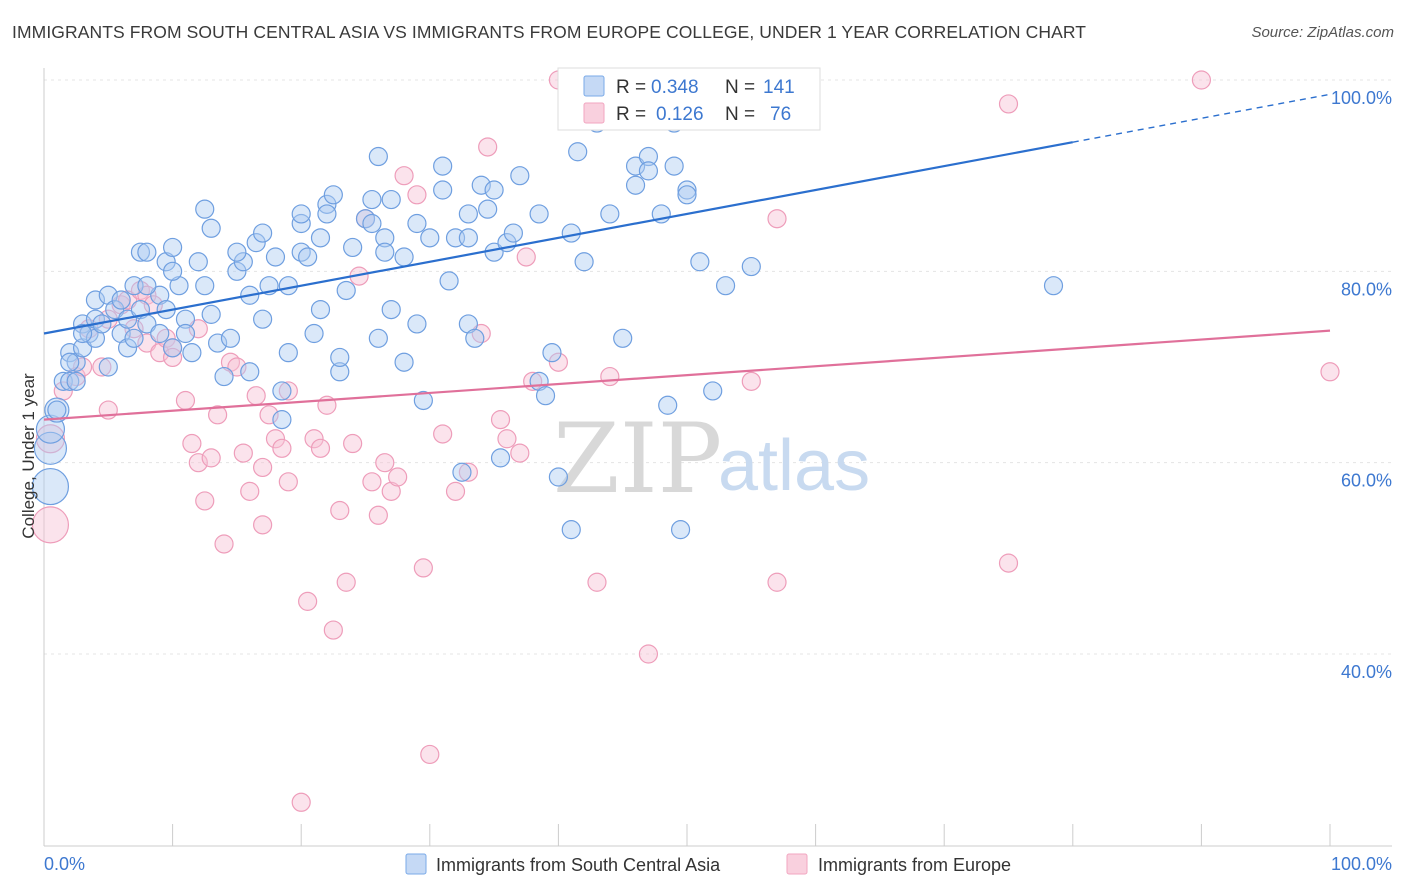 The width and height of the screenshot is (1406, 892). Describe the element at coordinates (631, 114) in the screenshot. I see `legend-r-label-pink: R =` at that location.